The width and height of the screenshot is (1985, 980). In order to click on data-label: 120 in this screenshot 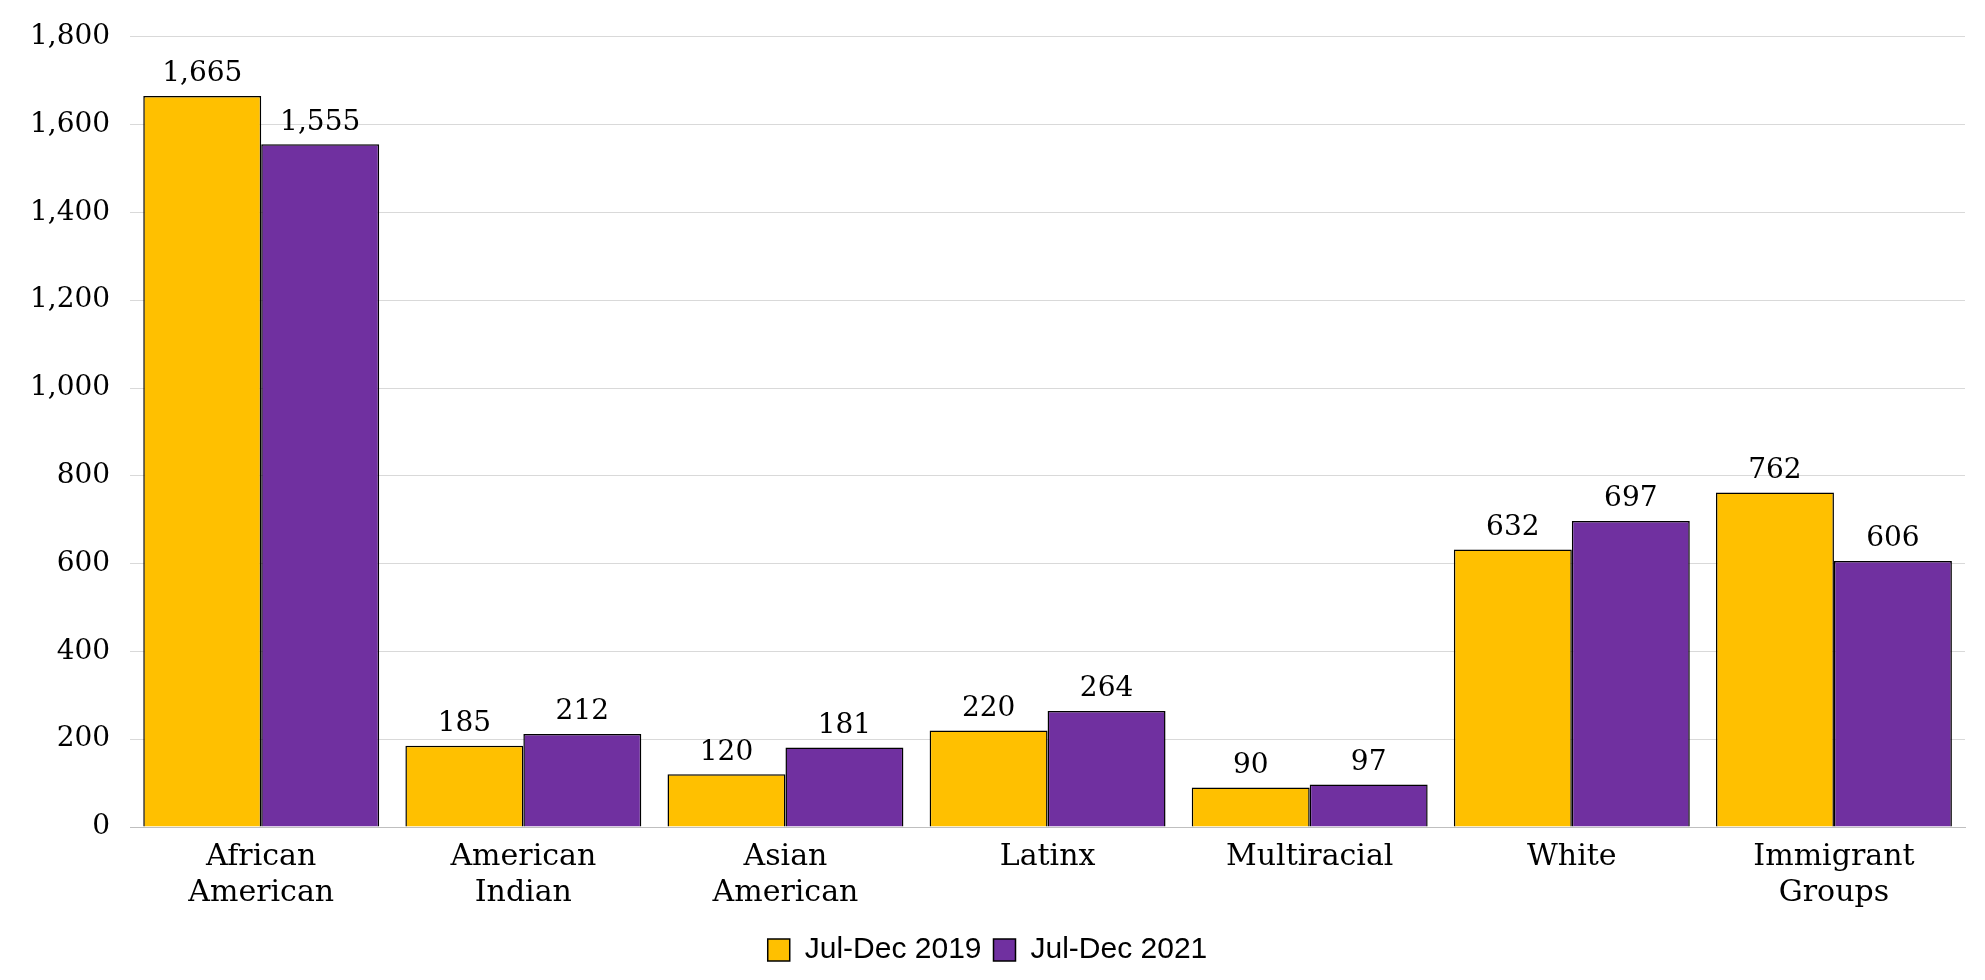, I will do `click(726, 750)`.